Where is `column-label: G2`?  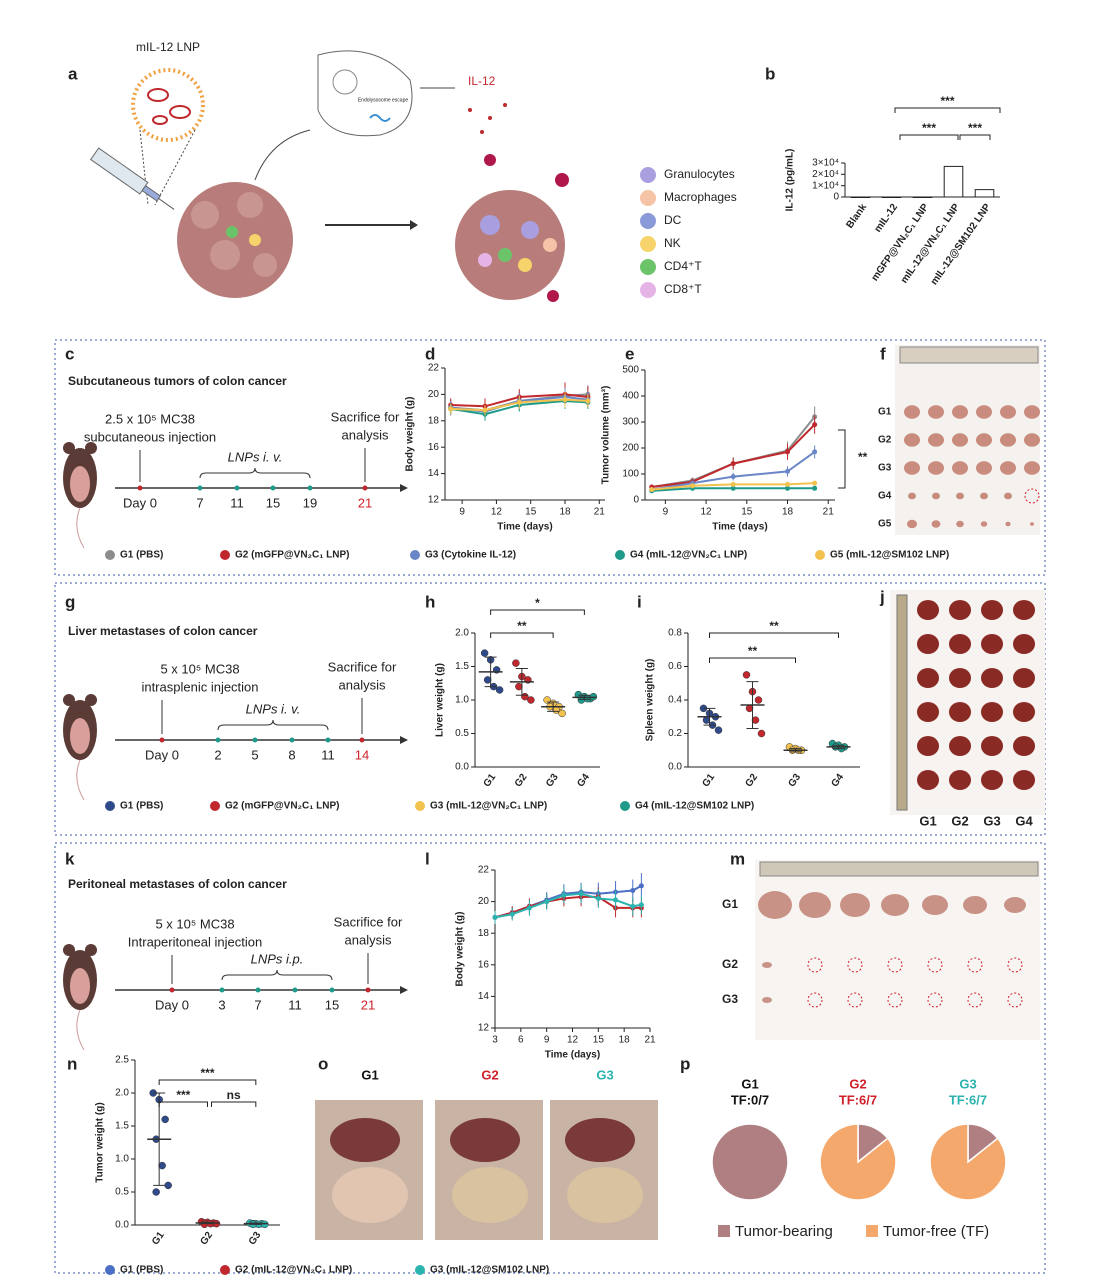
column-label: G2 is located at coordinates (959, 820).